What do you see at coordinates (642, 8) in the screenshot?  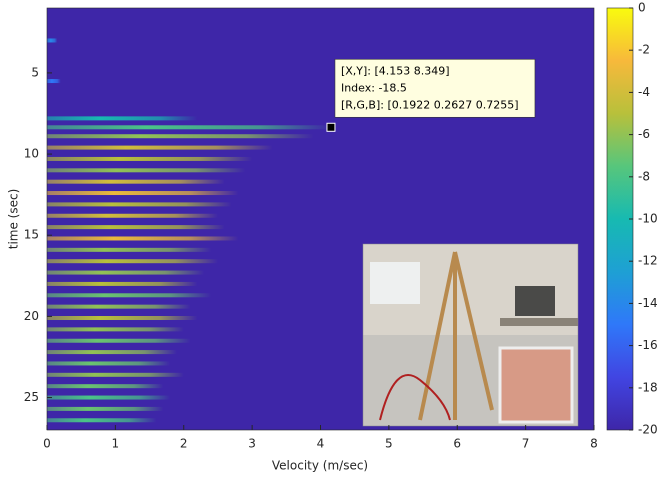 I see `colorbar-tick-label: 0` at bounding box center [642, 8].